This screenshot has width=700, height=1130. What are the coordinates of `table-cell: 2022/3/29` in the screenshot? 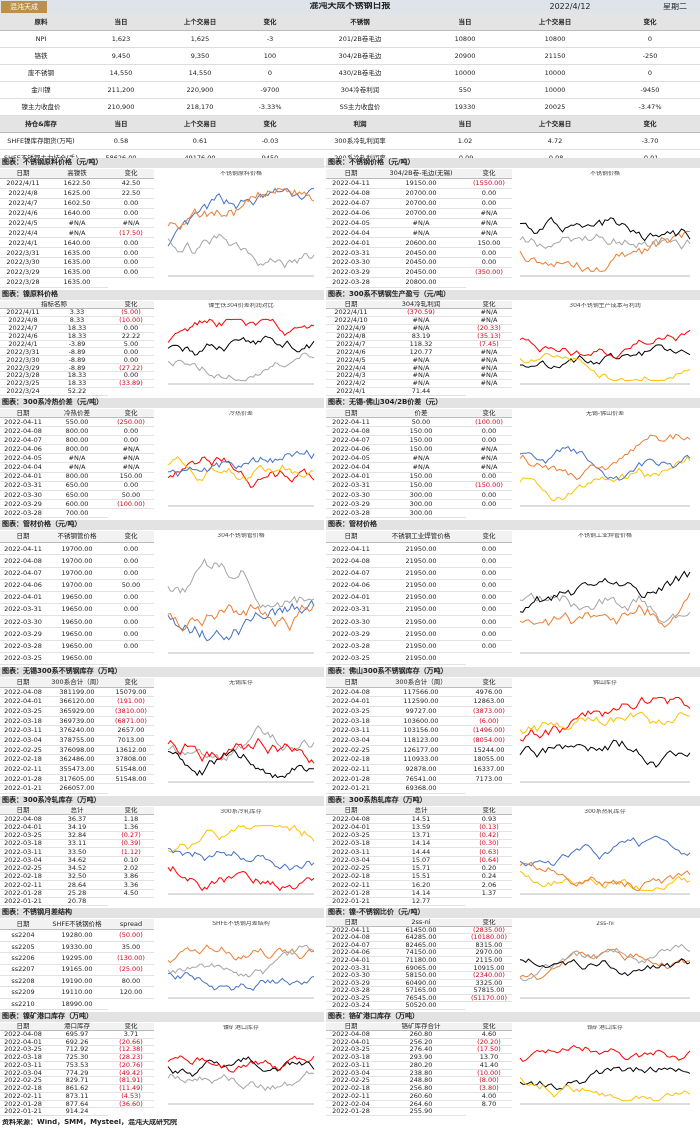 It's located at (23, 273).